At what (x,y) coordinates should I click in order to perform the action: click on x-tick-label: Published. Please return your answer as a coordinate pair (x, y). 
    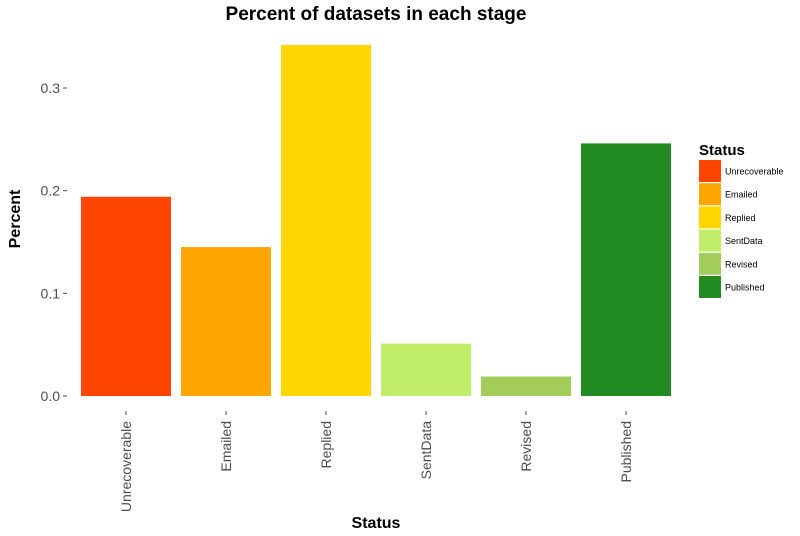
    Looking at the image, I should click on (626, 452).